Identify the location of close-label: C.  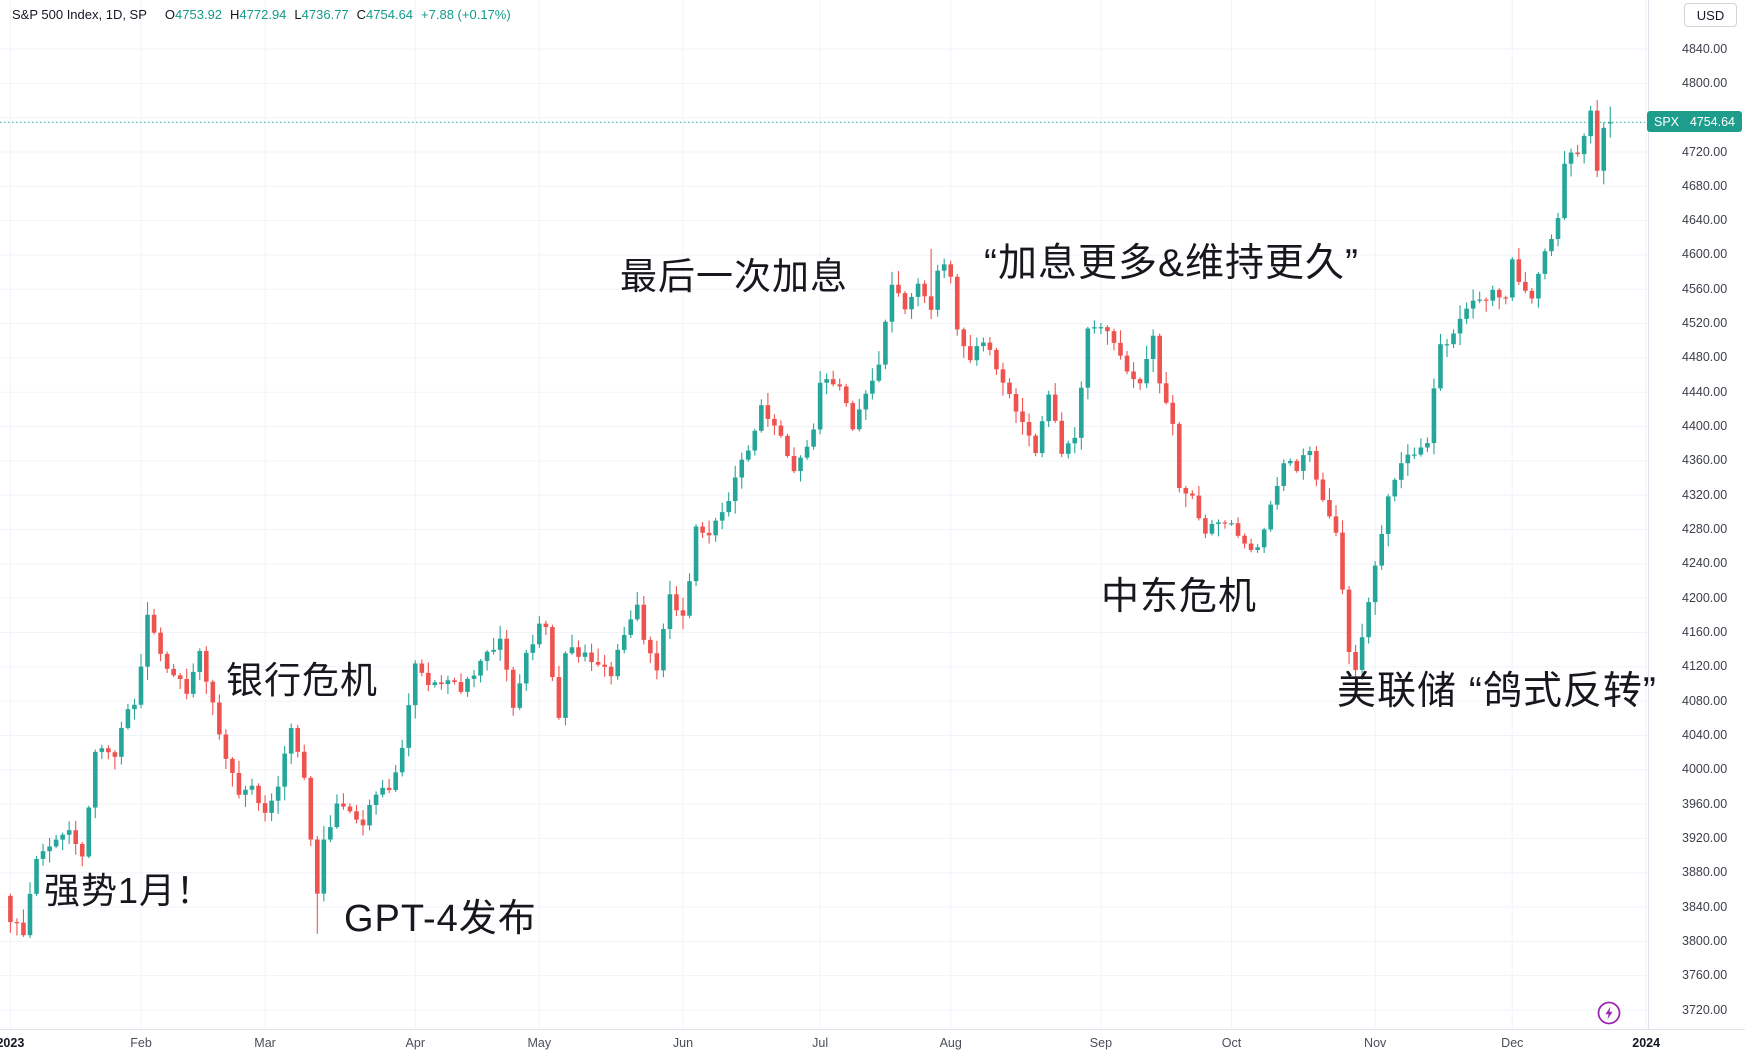
(361, 14).